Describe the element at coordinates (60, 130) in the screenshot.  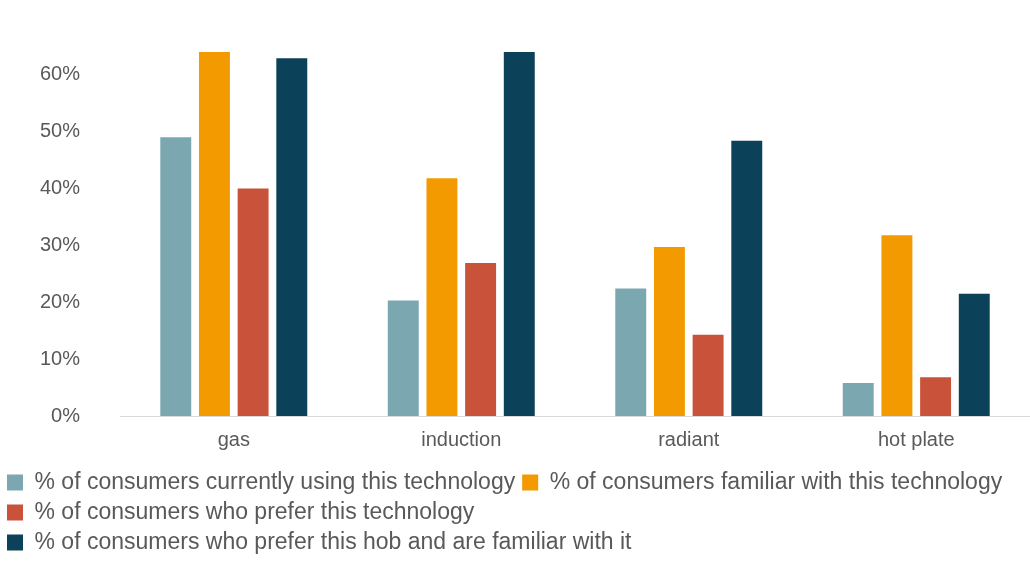
I see `y-tick-label: 50%` at that location.